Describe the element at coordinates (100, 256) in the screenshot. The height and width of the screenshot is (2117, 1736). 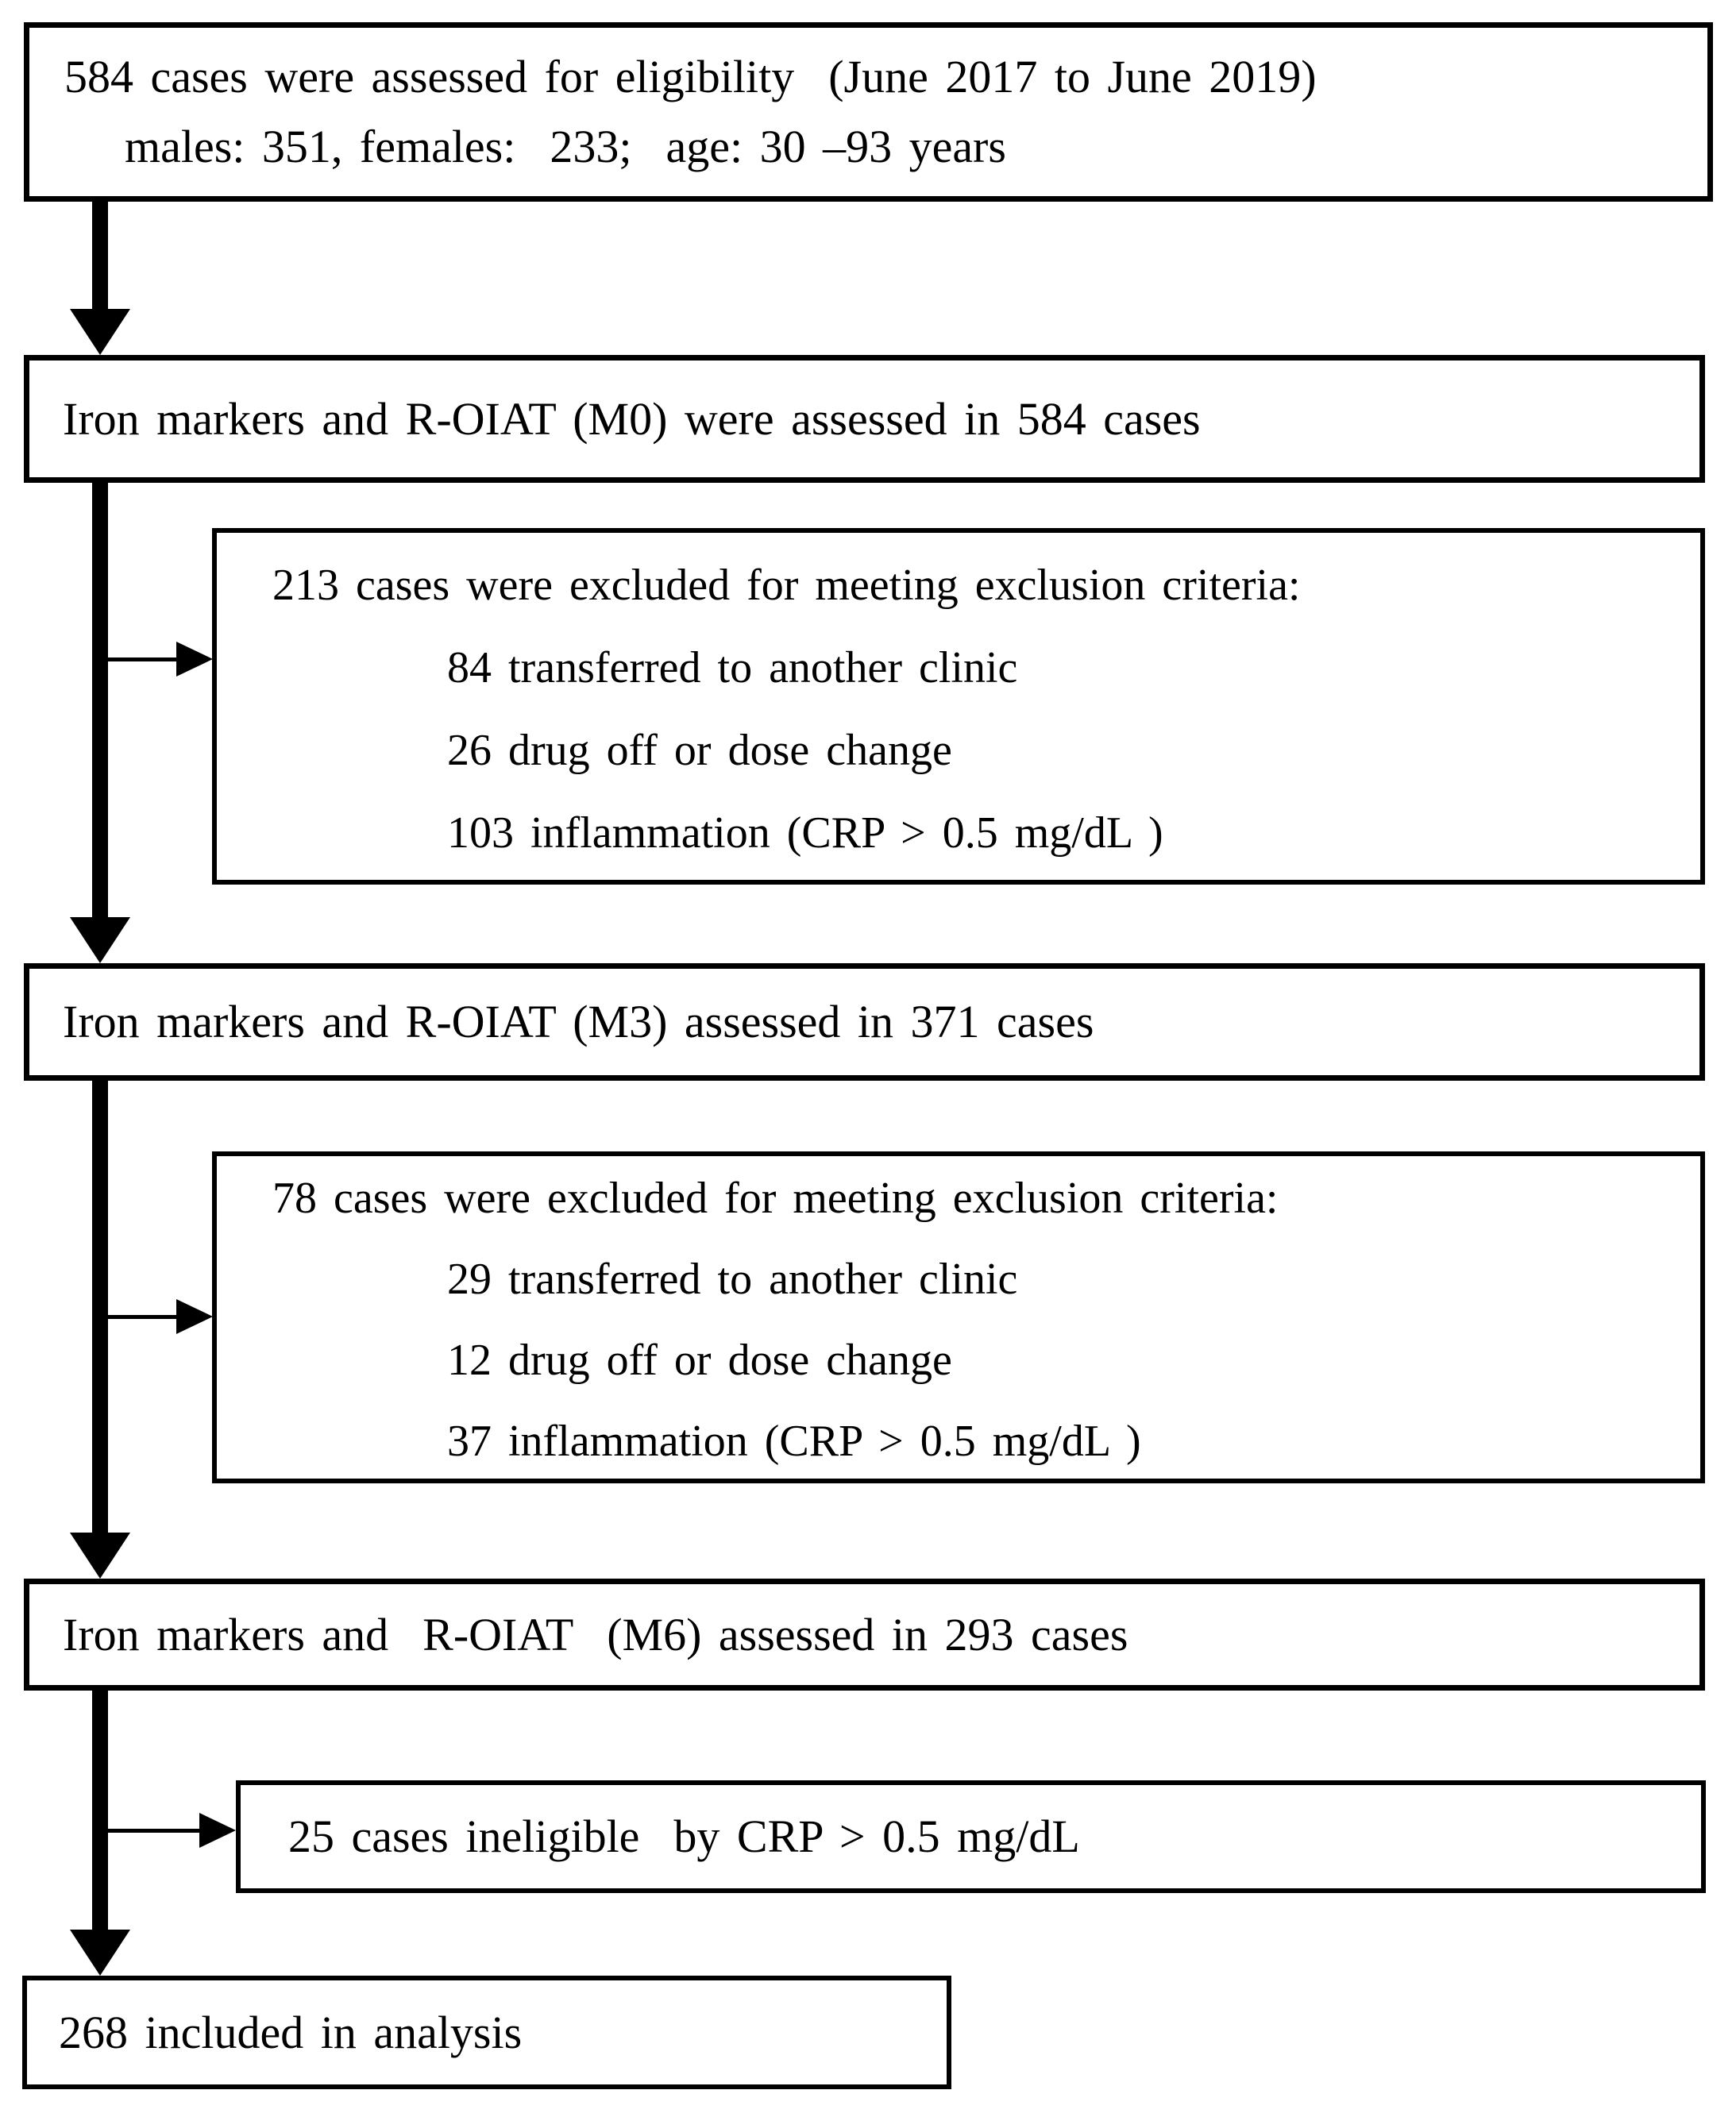
I see `arrow-eligibility-to-m0-shaft` at that location.